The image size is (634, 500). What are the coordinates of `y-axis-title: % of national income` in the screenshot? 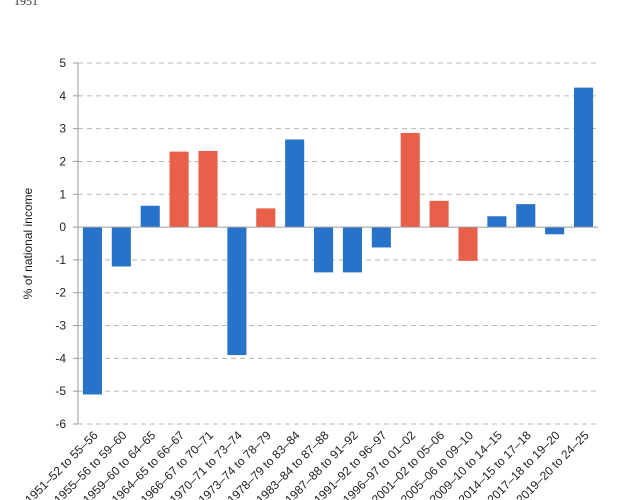 It's located at (28, 243).